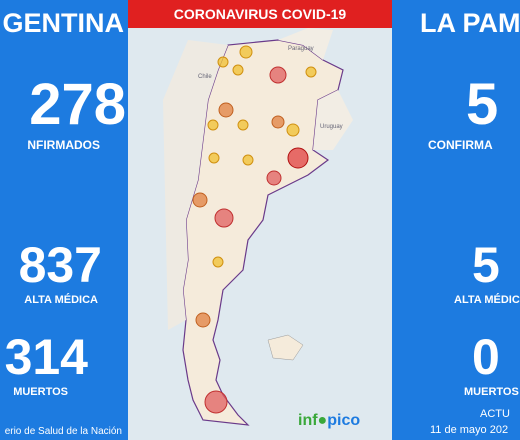 The image size is (520, 440). I want to click on updated-label: ACTU, so click(495, 414).